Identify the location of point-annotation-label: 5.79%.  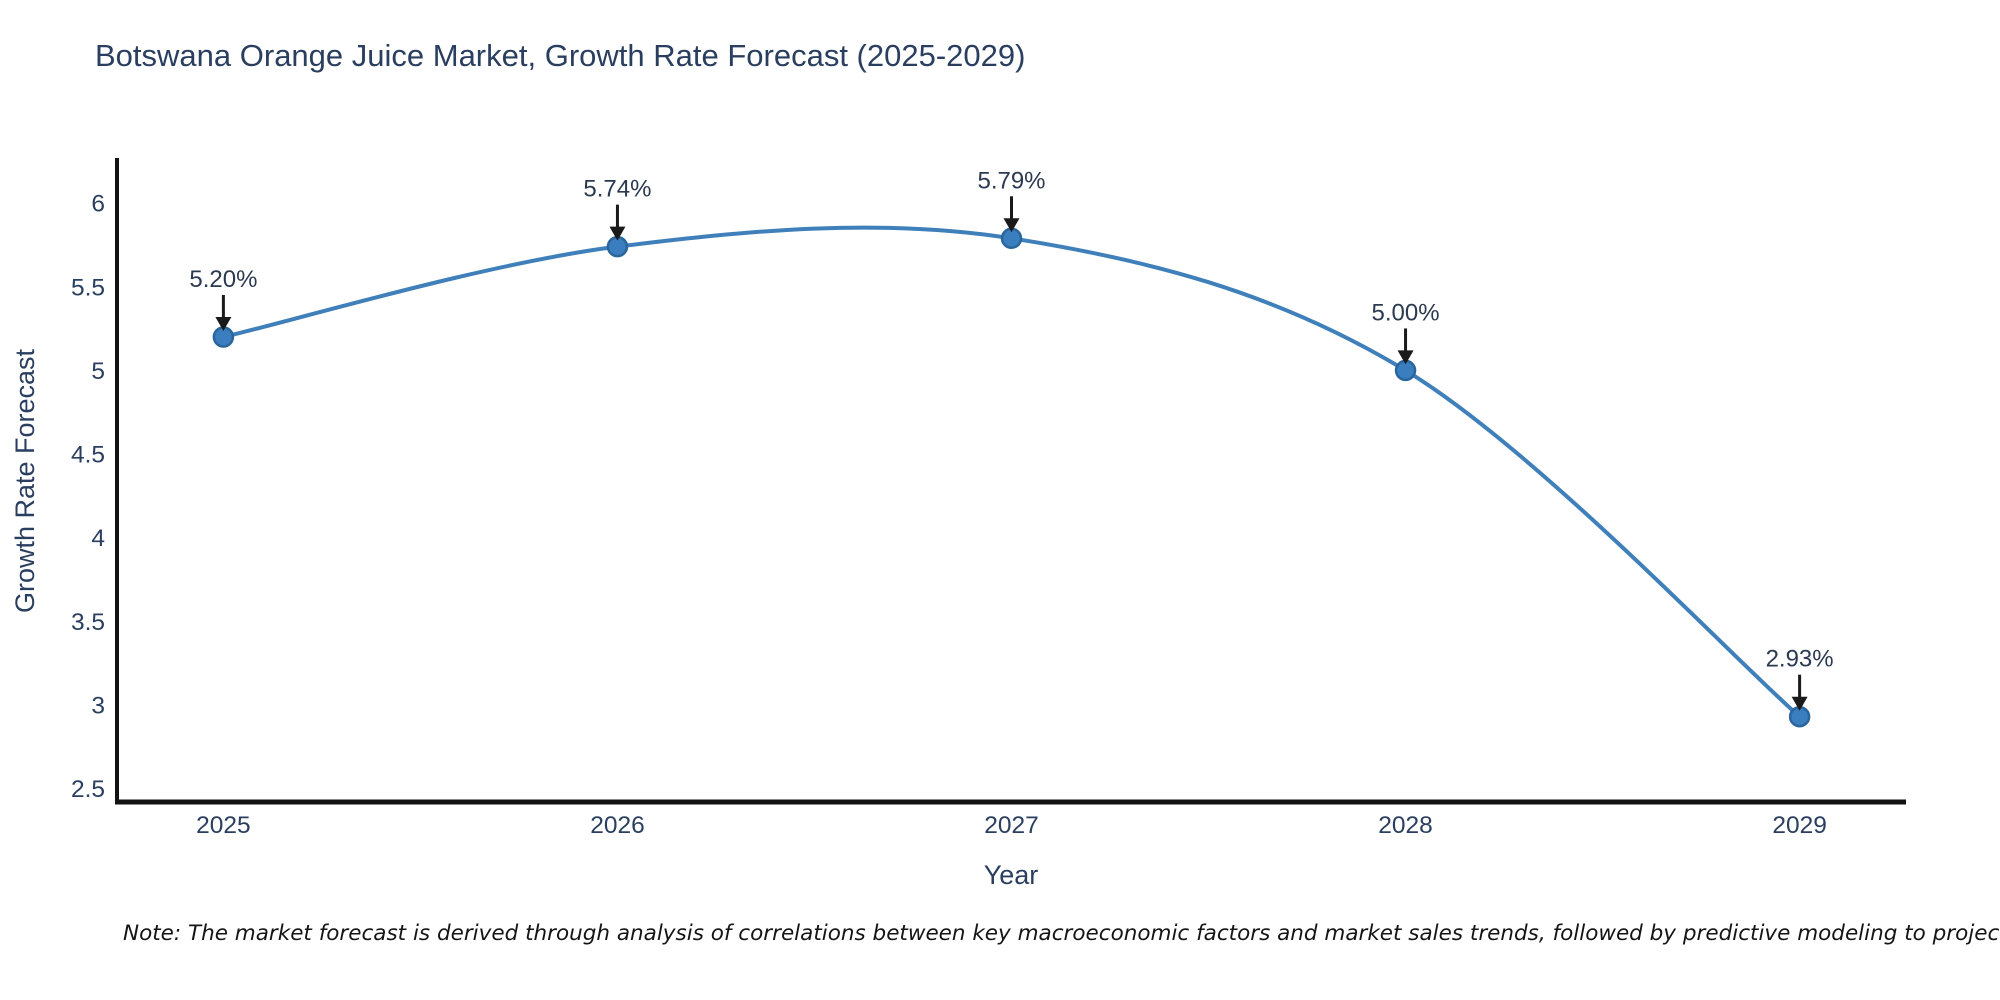
(1011, 180).